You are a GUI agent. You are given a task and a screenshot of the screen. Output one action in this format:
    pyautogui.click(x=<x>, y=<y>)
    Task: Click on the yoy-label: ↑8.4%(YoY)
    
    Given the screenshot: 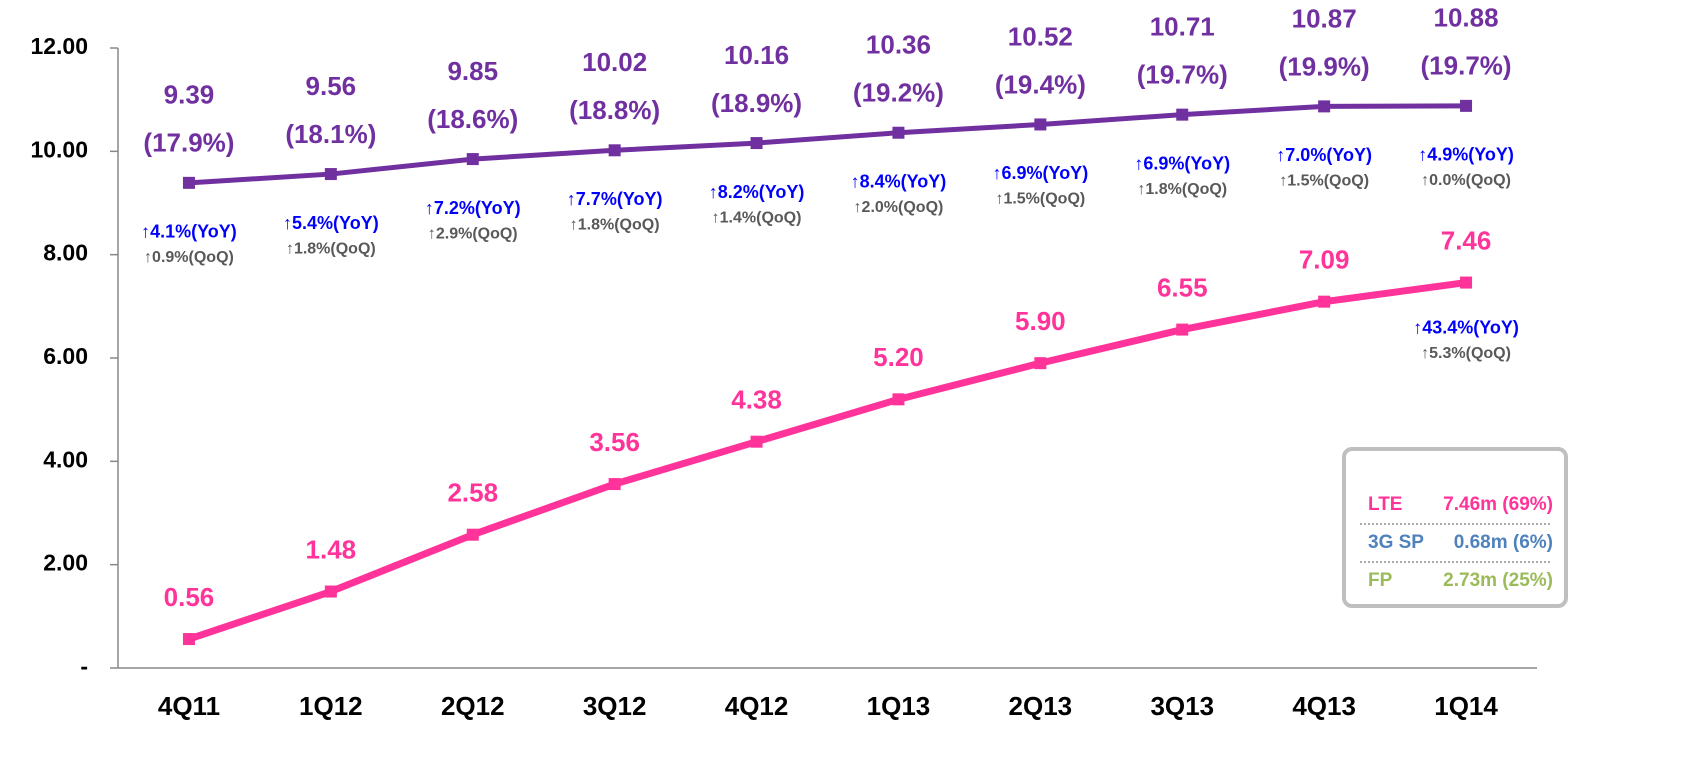 What is the action you would take?
    pyautogui.click(x=899, y=181)
    